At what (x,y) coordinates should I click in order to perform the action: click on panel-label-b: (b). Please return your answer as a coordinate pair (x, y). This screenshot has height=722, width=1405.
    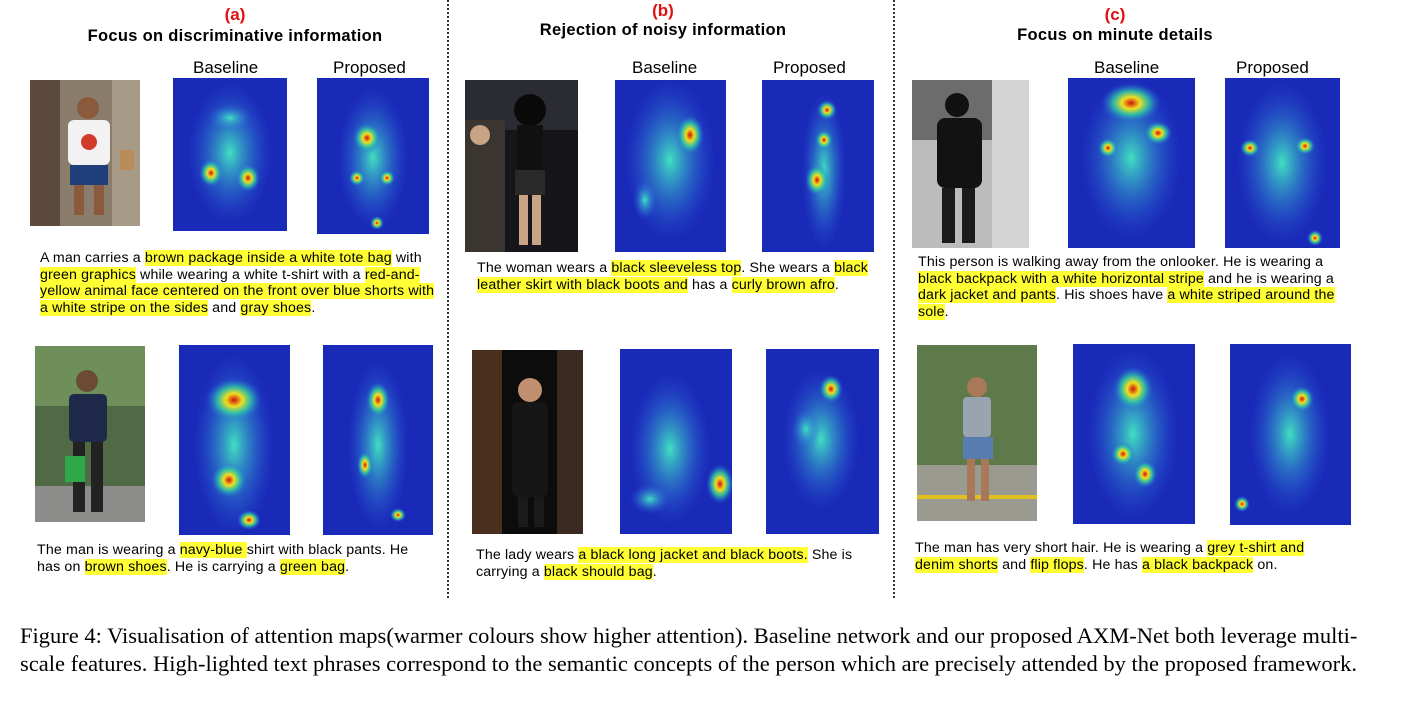
    Looking at the image, I should click on (663, 10).